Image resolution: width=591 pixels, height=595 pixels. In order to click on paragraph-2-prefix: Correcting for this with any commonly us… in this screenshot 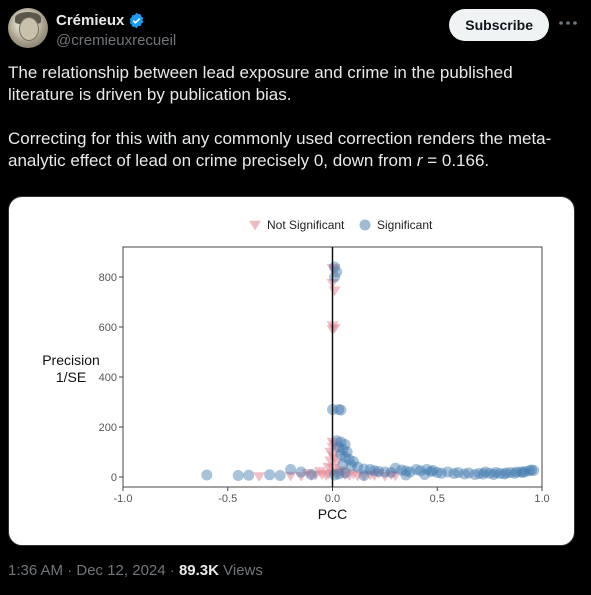, I will do `click(280, 149)`.